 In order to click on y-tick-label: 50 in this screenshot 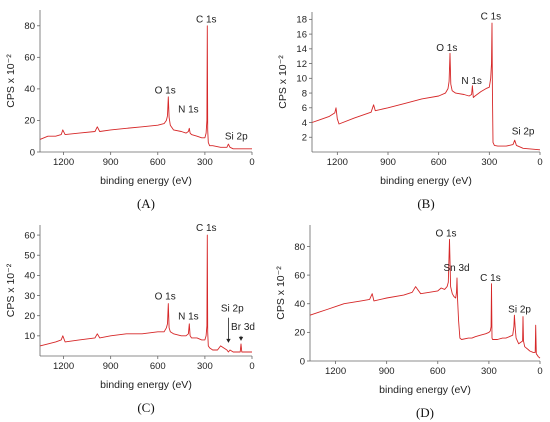, I will do `click(29, 256)`.